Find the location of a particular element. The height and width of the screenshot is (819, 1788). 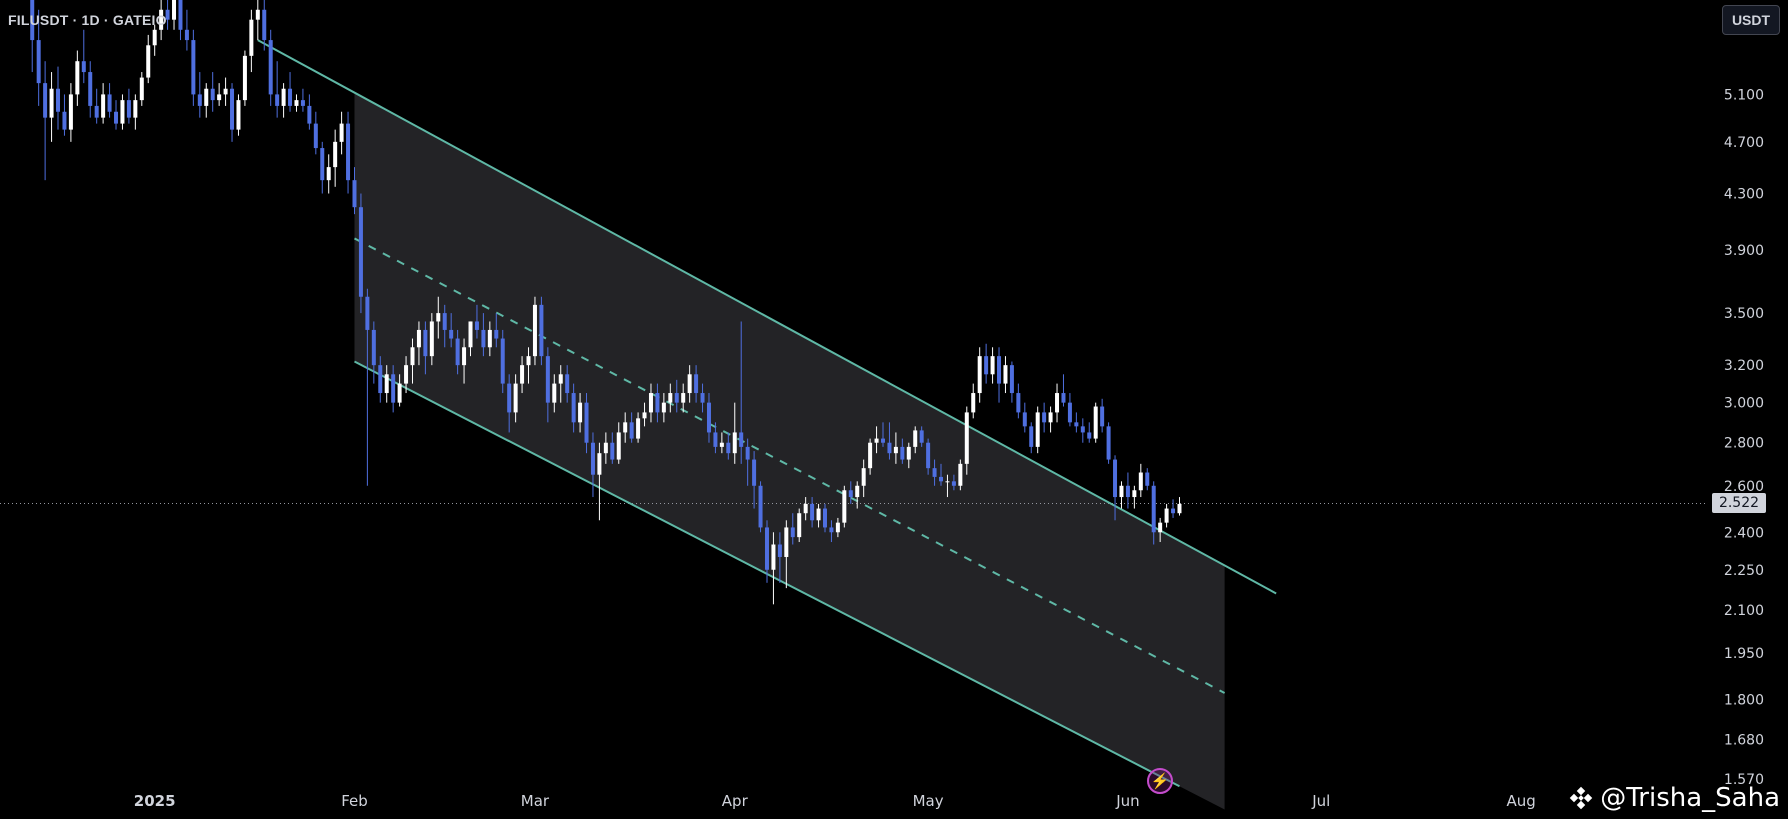

x-tick-label: Apr is located at coordinates (735, 801).